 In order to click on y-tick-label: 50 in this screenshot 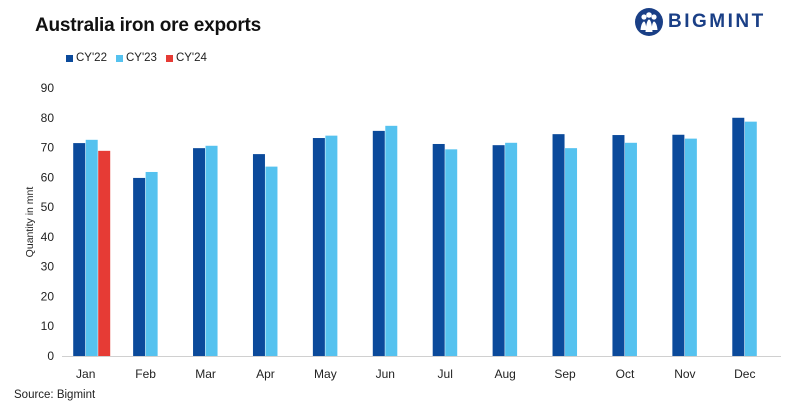, I will do `click(48, 207)`.